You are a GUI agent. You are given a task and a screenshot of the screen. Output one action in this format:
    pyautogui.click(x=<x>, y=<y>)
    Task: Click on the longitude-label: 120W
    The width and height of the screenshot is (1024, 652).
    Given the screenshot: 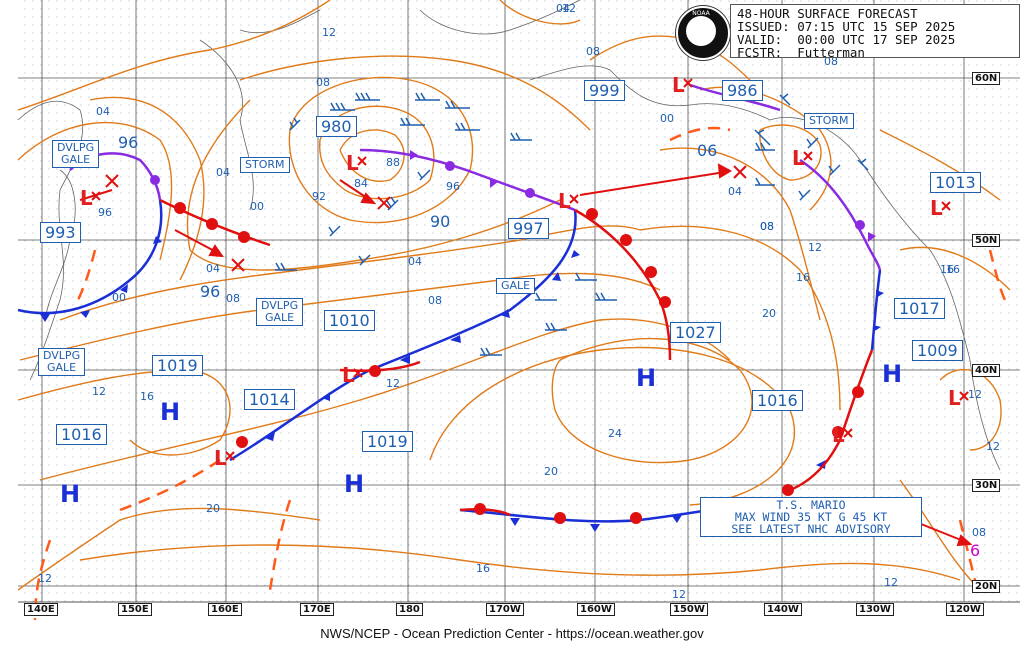 What is the action you would take?
    pyautogui.click(x=965, y=609)
    